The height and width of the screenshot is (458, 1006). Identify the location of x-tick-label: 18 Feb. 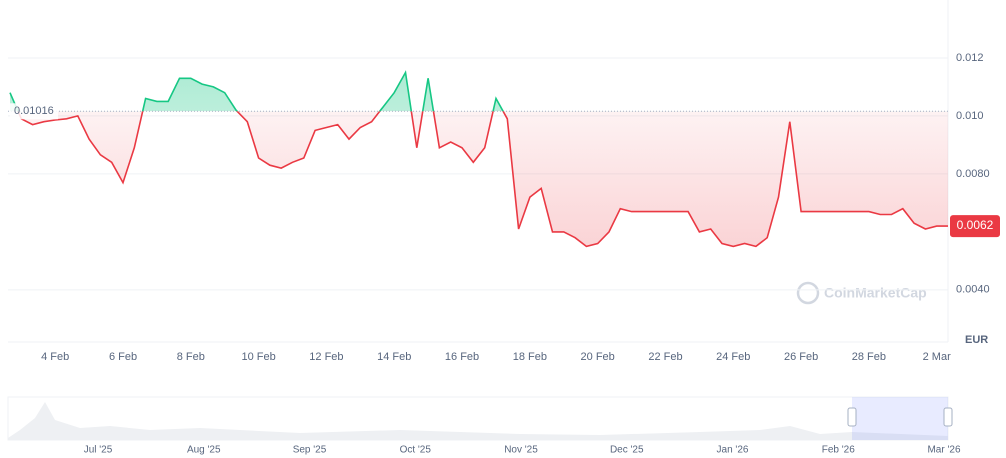
(530, 357).